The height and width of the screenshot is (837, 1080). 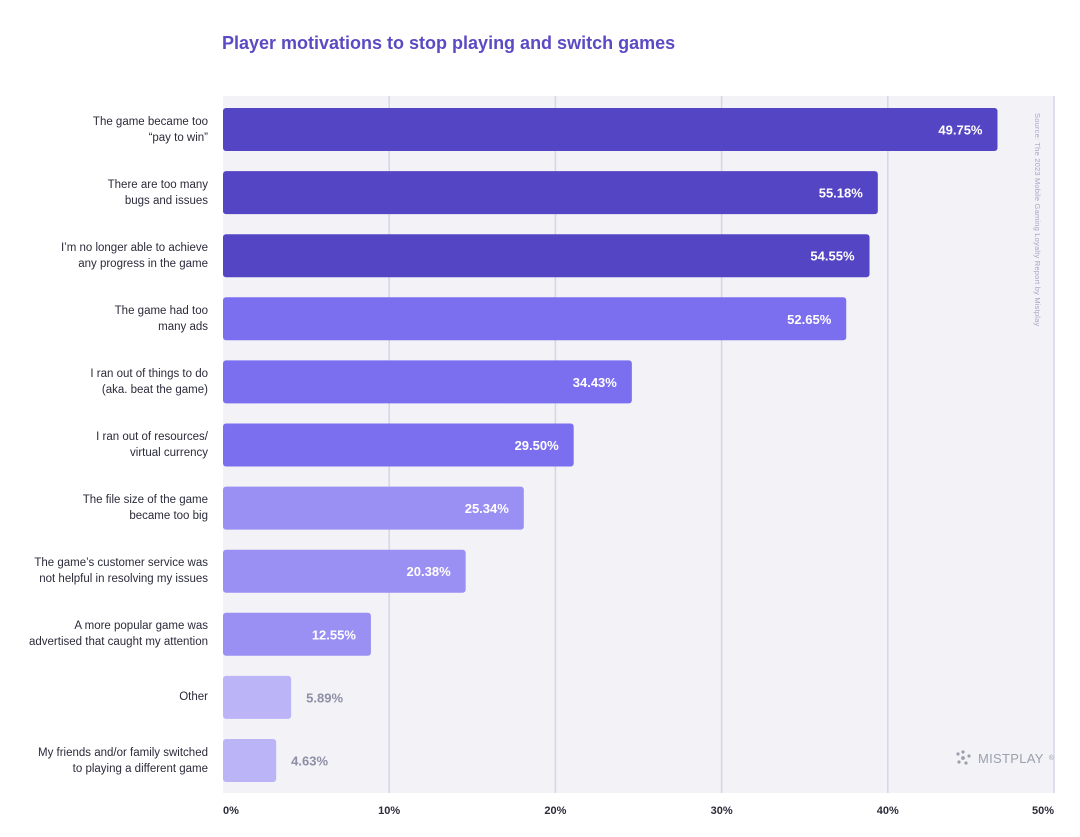 What do you see at coordinates (193, 697) in the screenshot?
I see `category-label: Other` at bounding box center [193, 697].